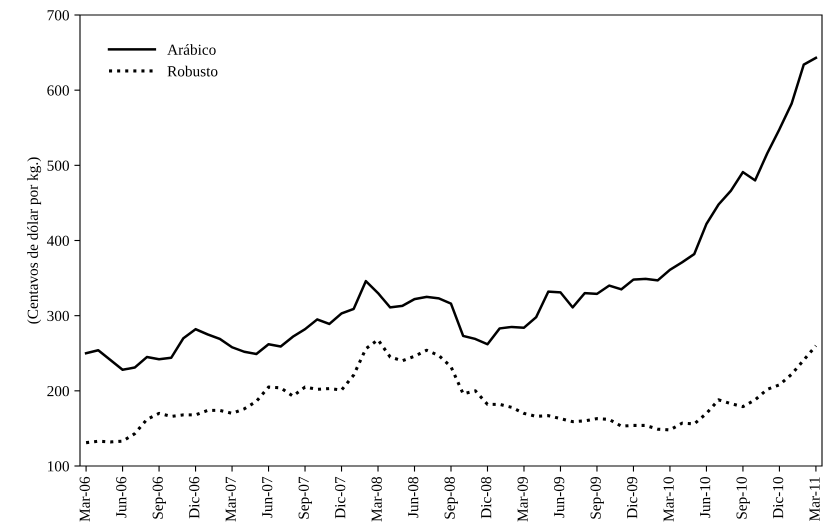  What do you see at coordinates (58, 391) in the screenshot?
I see `y-tick-label: 200` at bounding box center [58, 391].